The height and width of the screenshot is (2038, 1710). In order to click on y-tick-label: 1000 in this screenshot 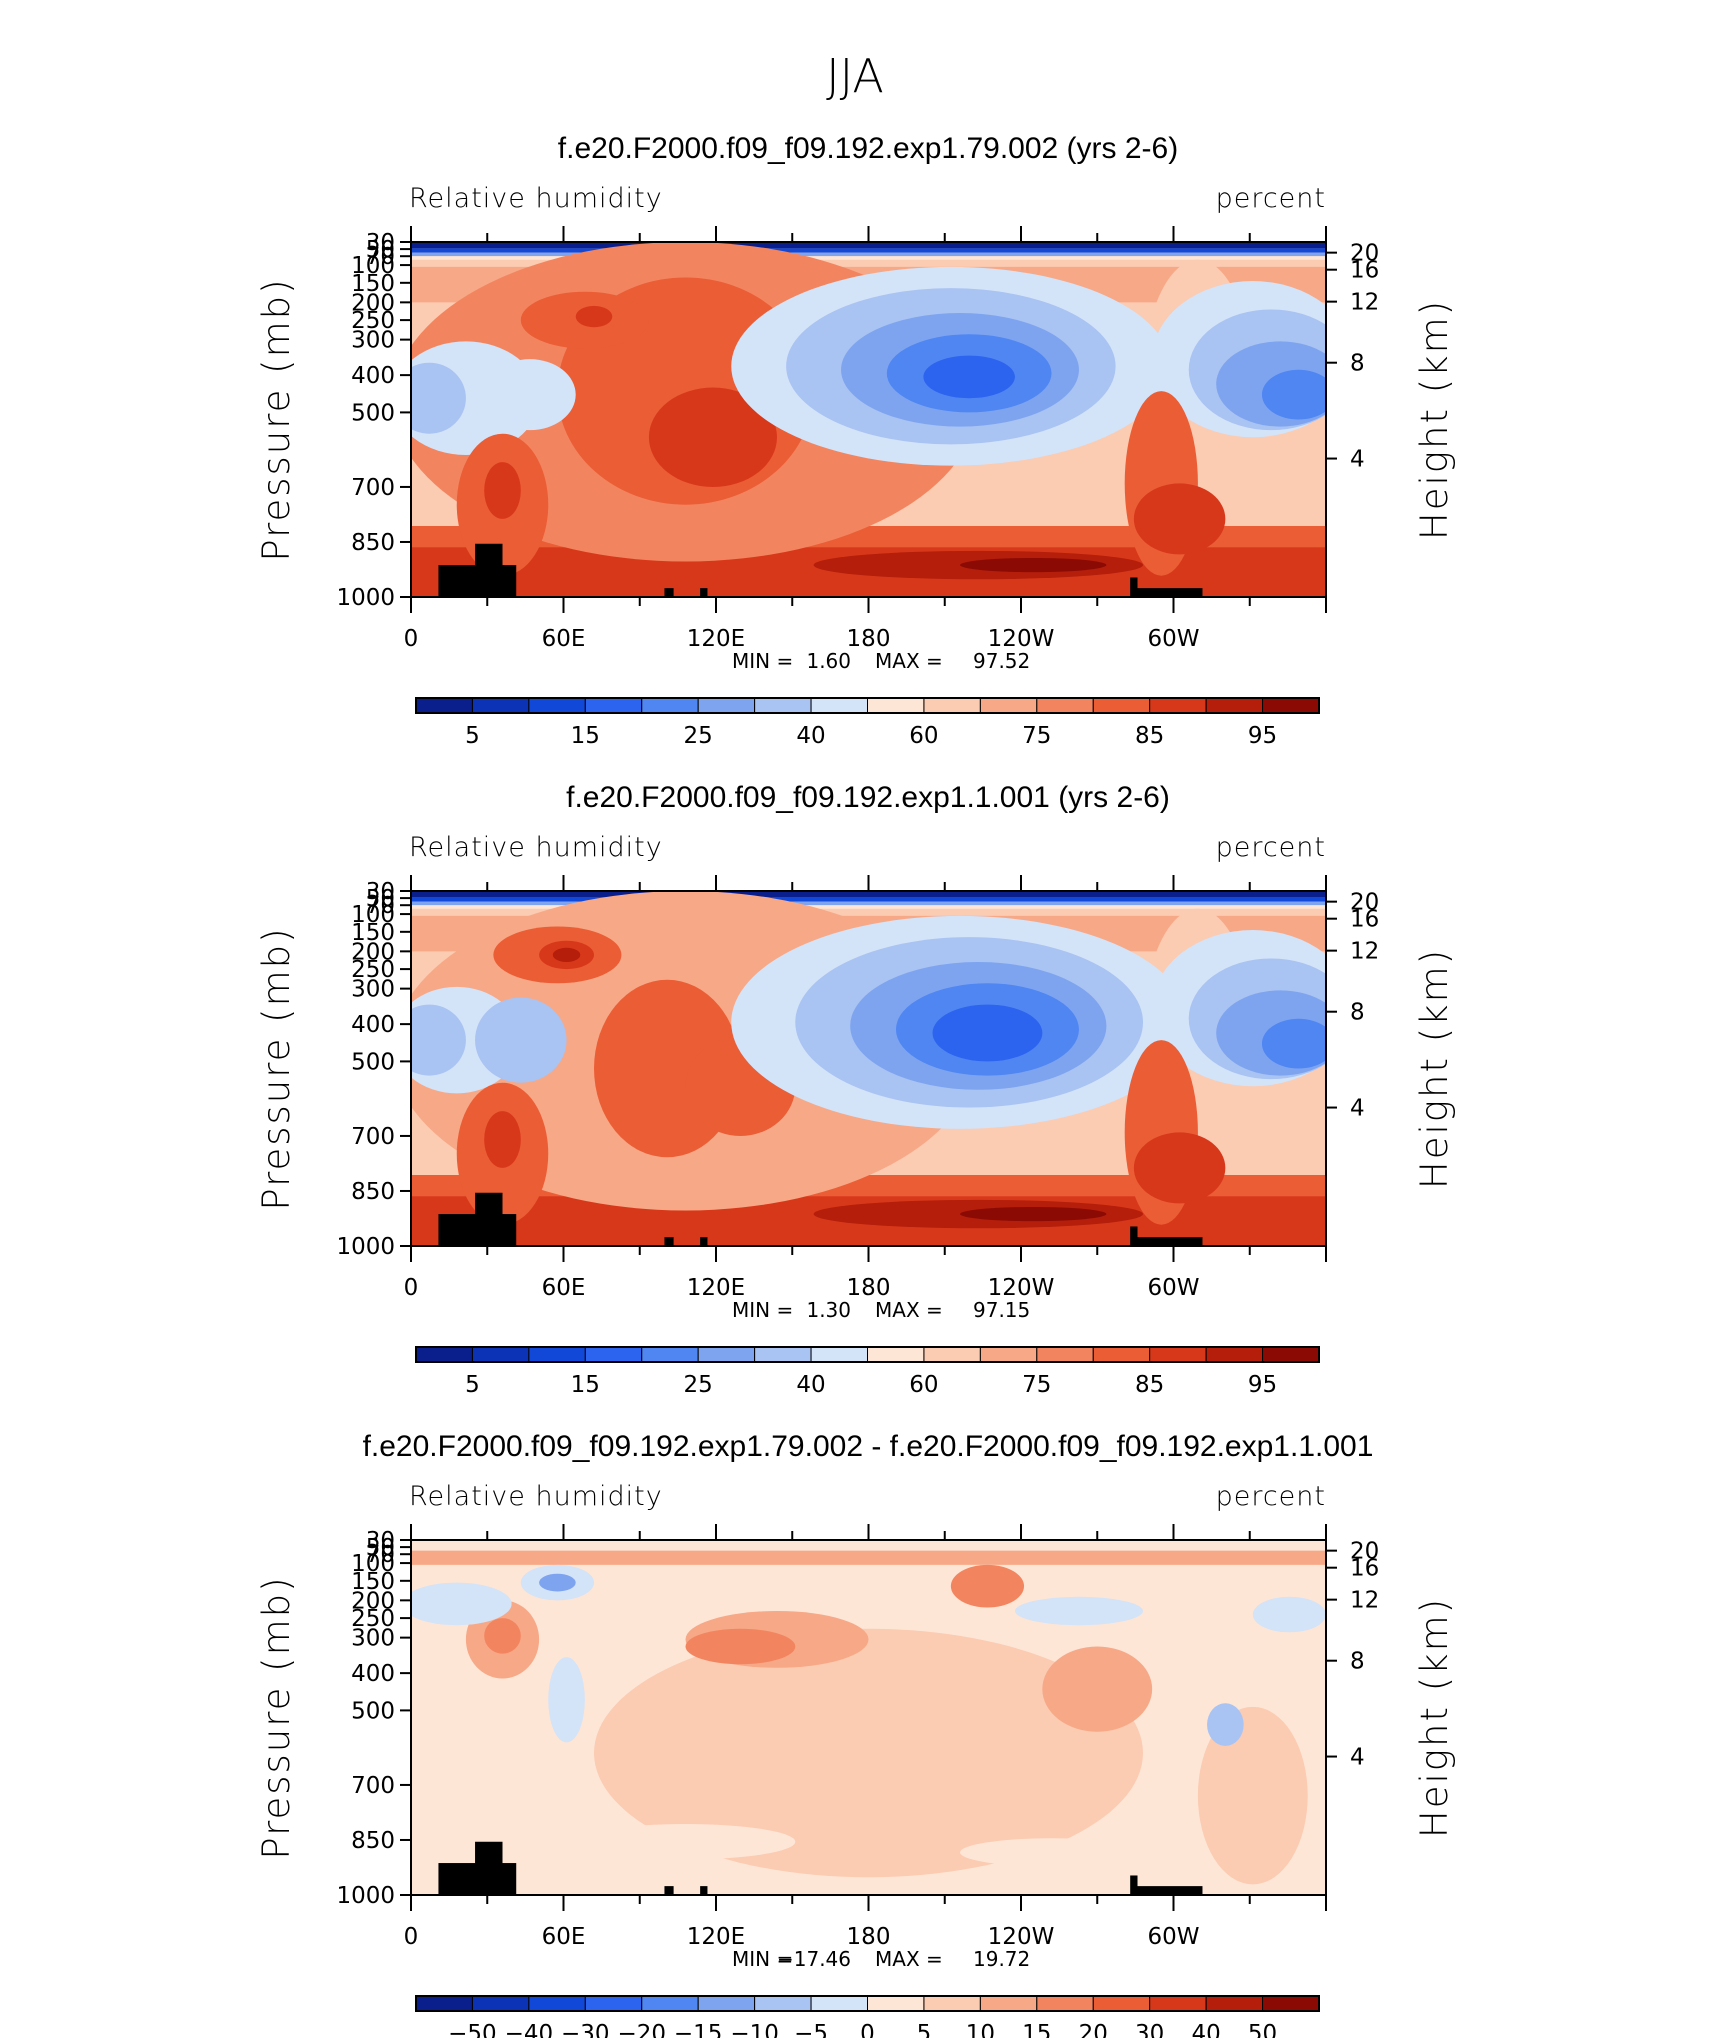, I will do `click(365, 1896)`.